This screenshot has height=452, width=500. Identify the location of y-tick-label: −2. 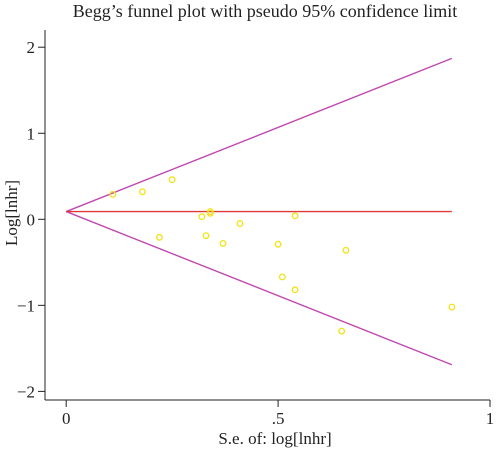
(26, 391).